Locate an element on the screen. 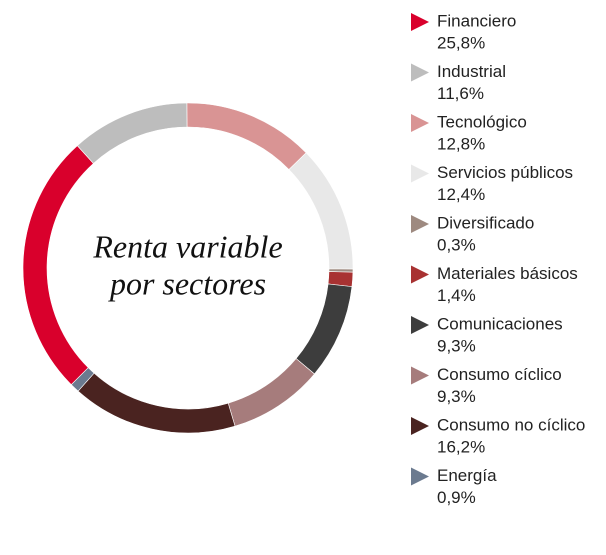  chart-title: por sectores is located at coordinates (187, 283).